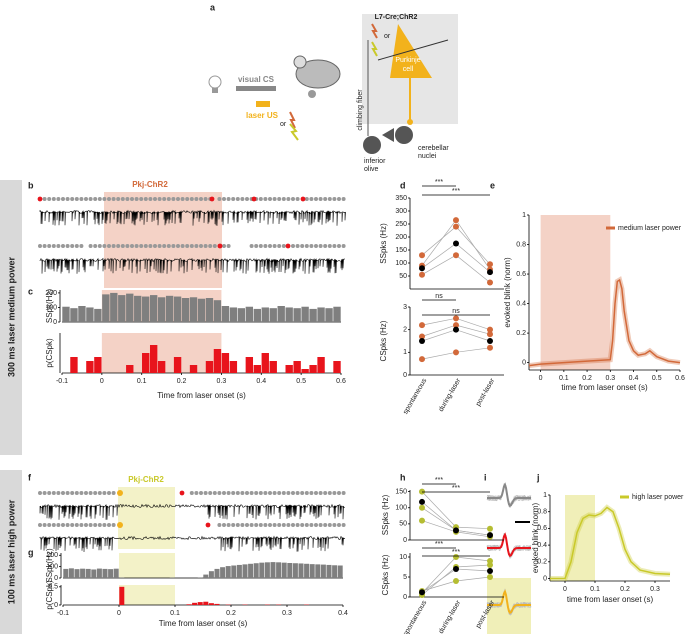 This screenshot has width=689, height=634. I want to click on y-tick-label: 0.5, so click(53, 587).